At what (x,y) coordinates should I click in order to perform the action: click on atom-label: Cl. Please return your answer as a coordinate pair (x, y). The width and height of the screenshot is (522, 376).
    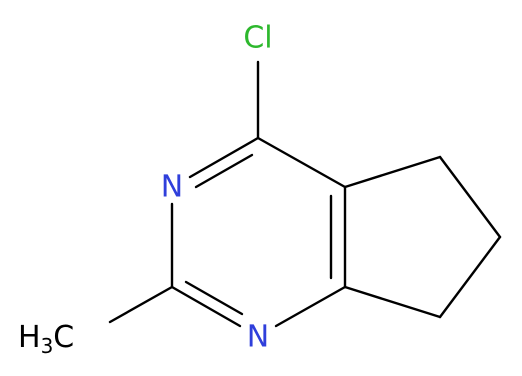
    Looking at the image, I should click on (257, 38).